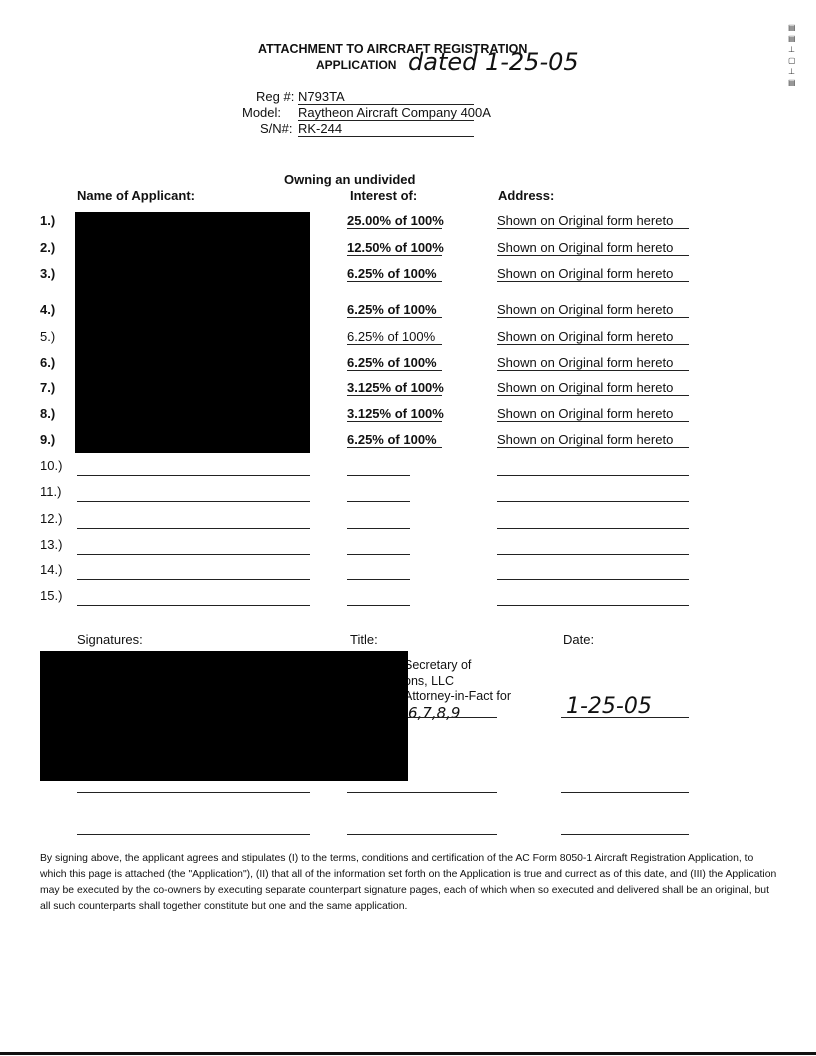 This screenshot has height=1056, width=816. I want to click on row-number: 8.), so click(48, 413).